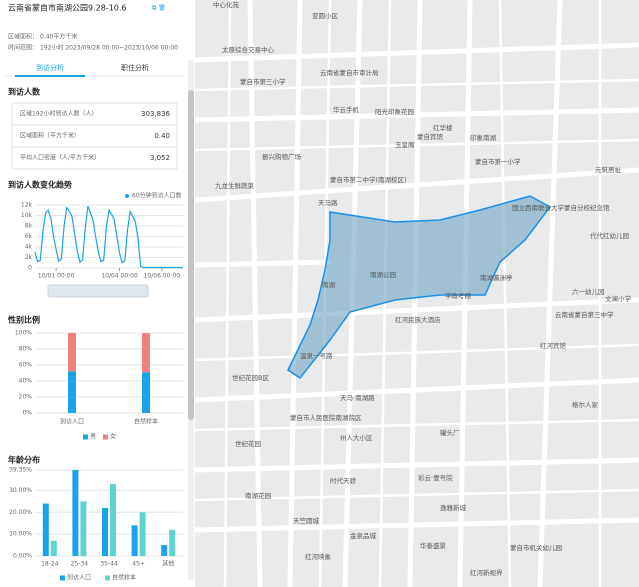 This screenshot has width=639, height=587. I want to click on x-tick-label: 18-24, so click(50, 564).